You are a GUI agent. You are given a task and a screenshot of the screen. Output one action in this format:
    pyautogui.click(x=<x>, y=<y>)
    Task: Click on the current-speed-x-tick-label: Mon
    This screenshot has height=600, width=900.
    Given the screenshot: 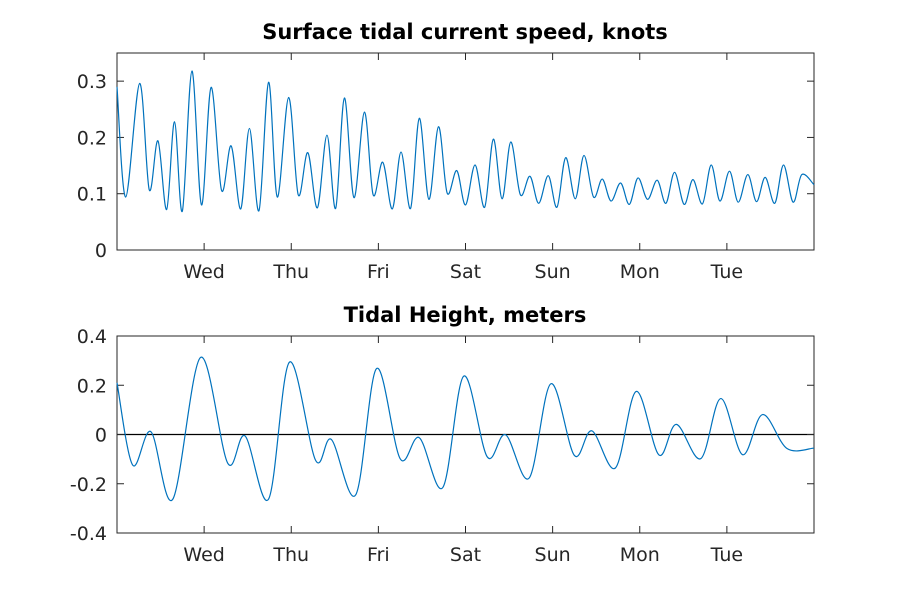 What is the action you would take?
    pyautogui.click(x=640, y=272)
    